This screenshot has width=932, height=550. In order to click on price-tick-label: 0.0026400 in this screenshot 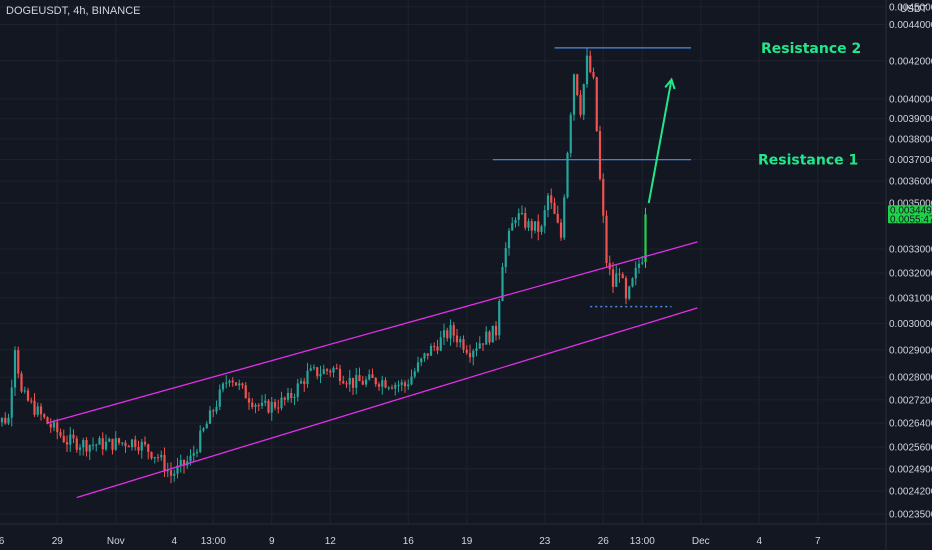, I will do `click(910, 424)`.